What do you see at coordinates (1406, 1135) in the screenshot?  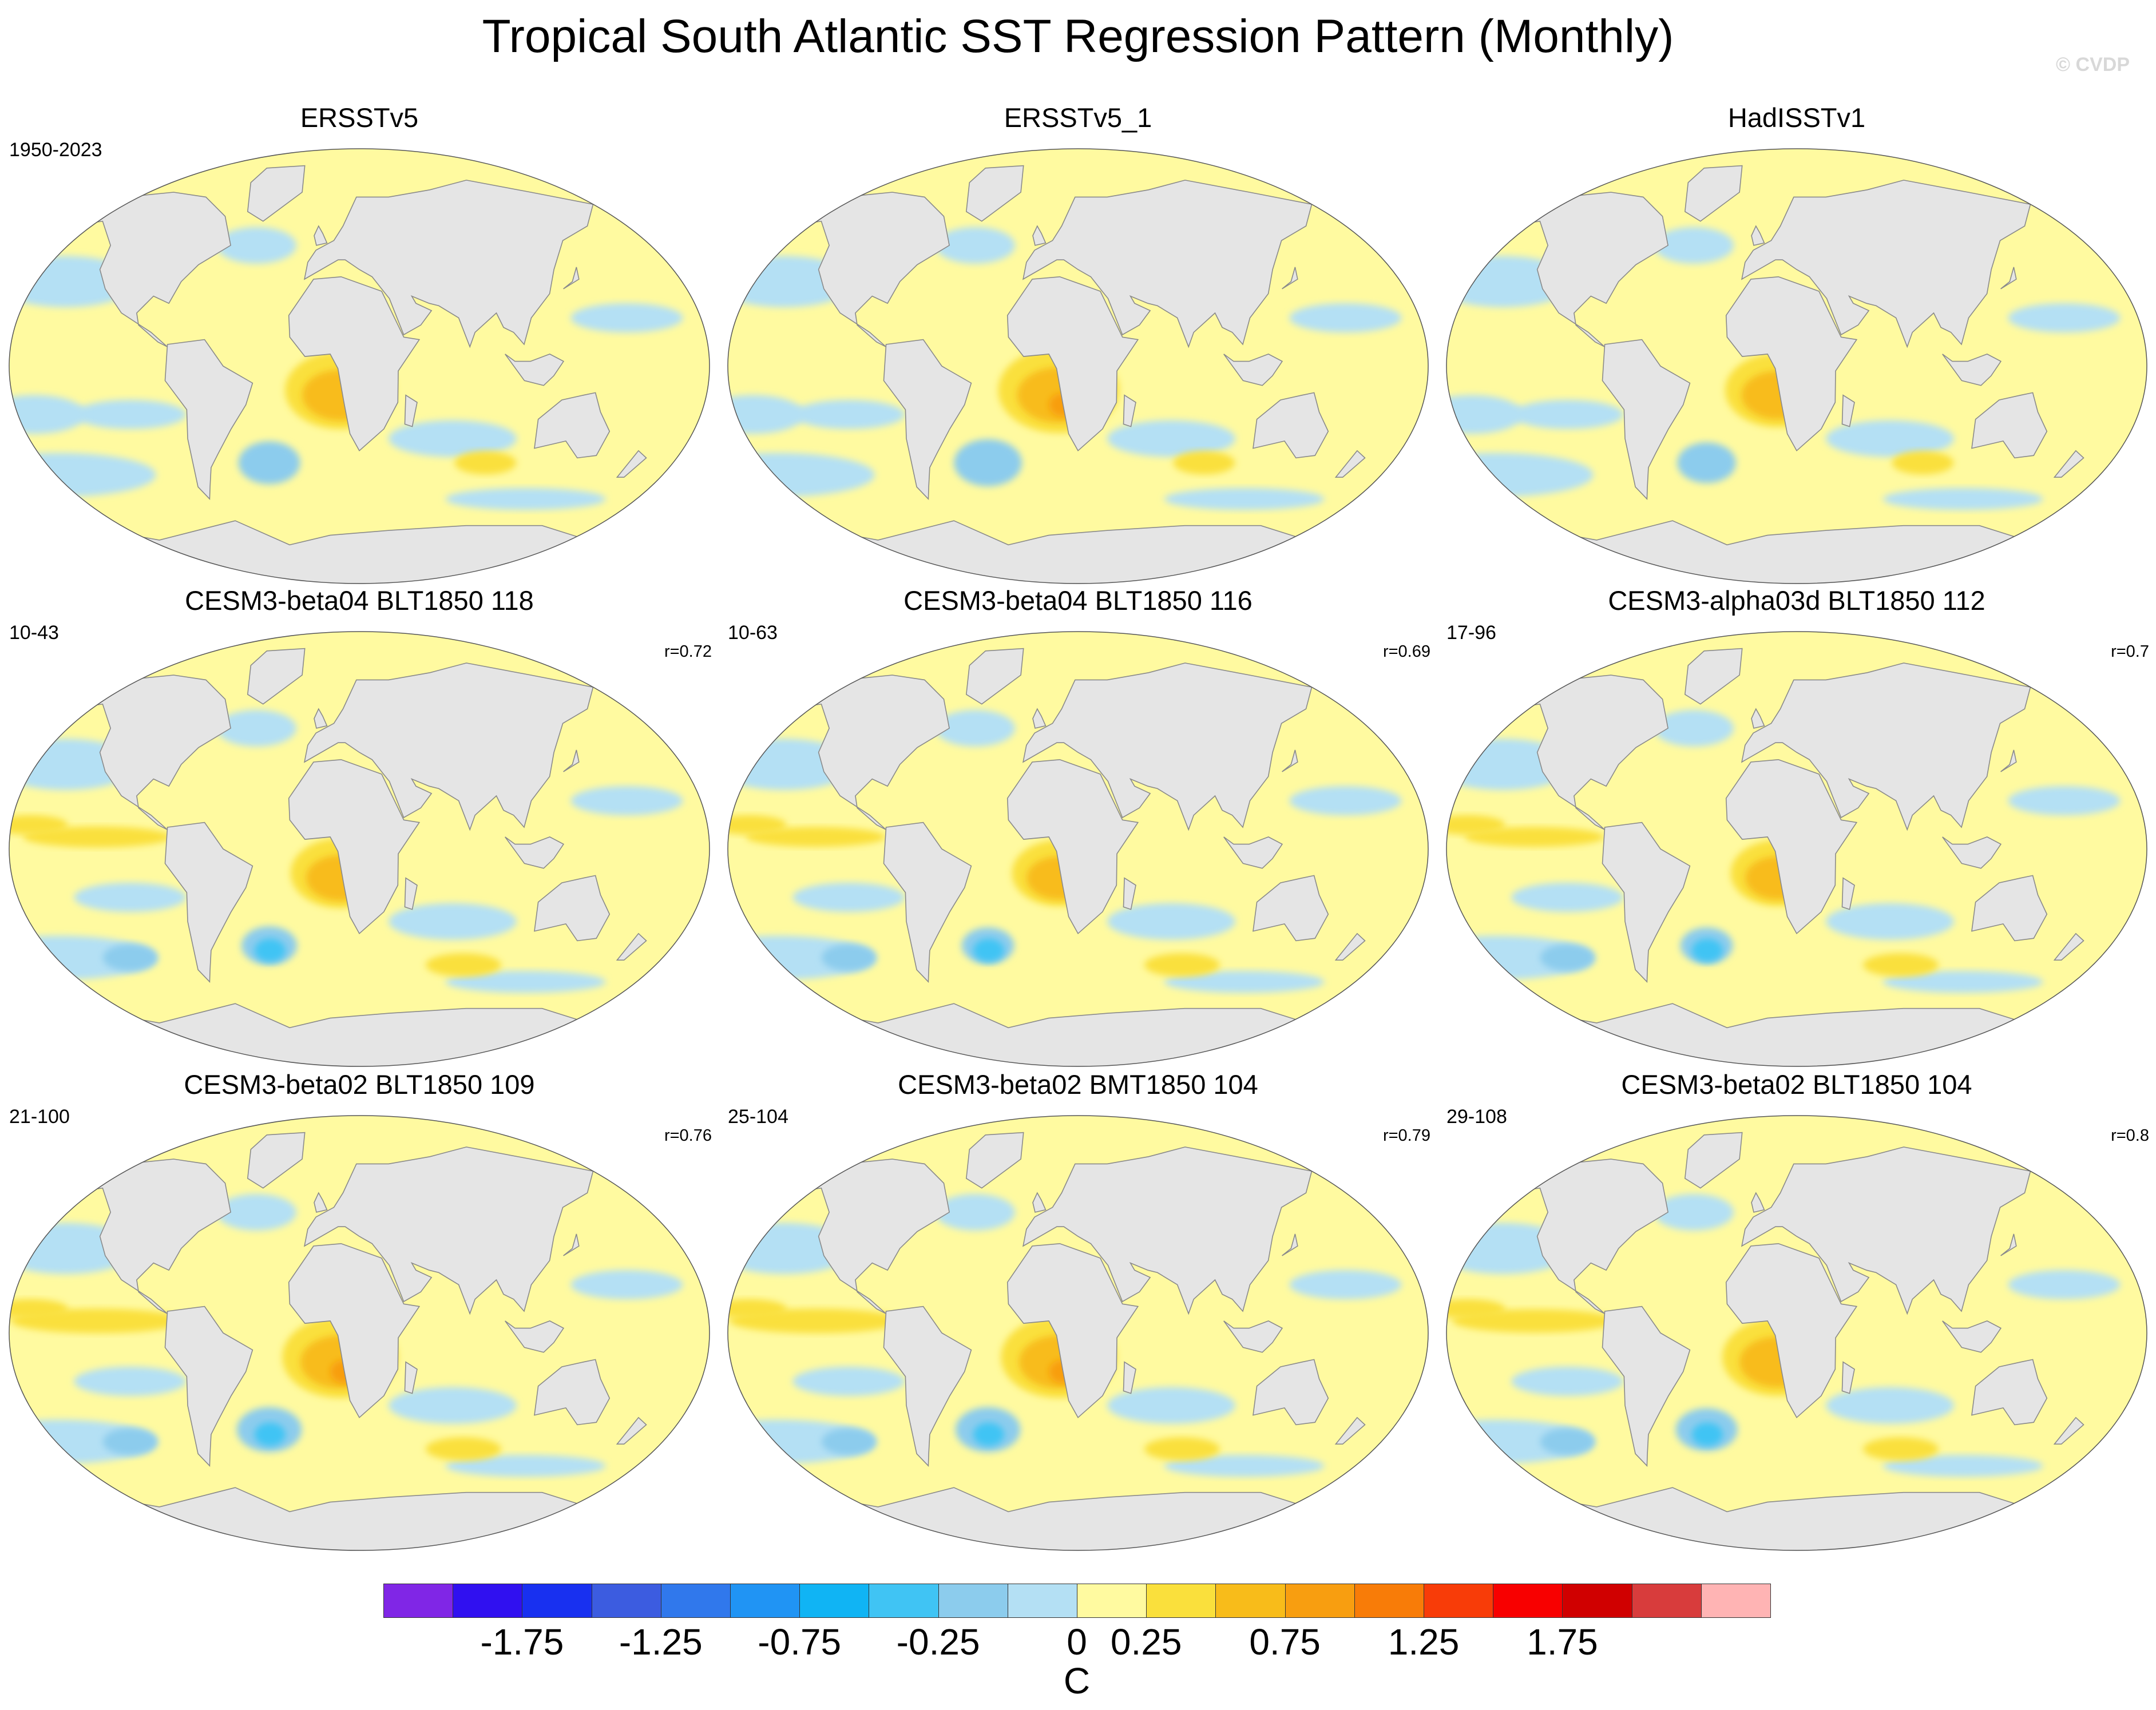 I see `panel-correlation: r=0.79` at bounding box center [1406, 1135].